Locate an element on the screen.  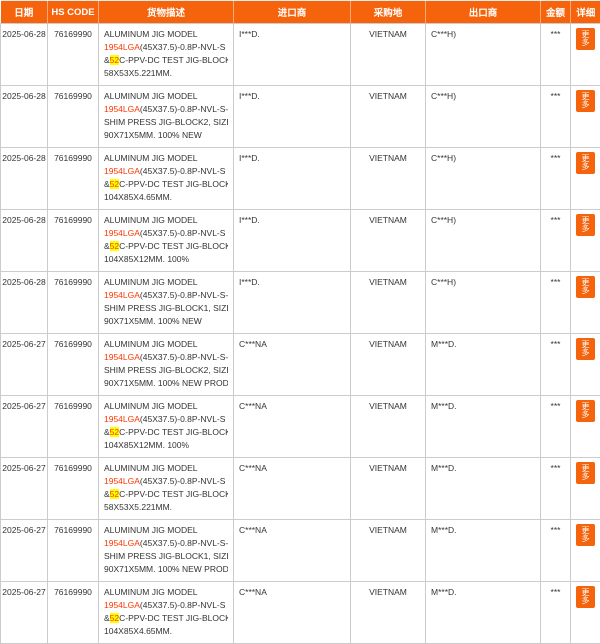
description-text: C-PPV-DC TEST JIG-BLOCK2, SIZE: is located at coordinates (173, 494).